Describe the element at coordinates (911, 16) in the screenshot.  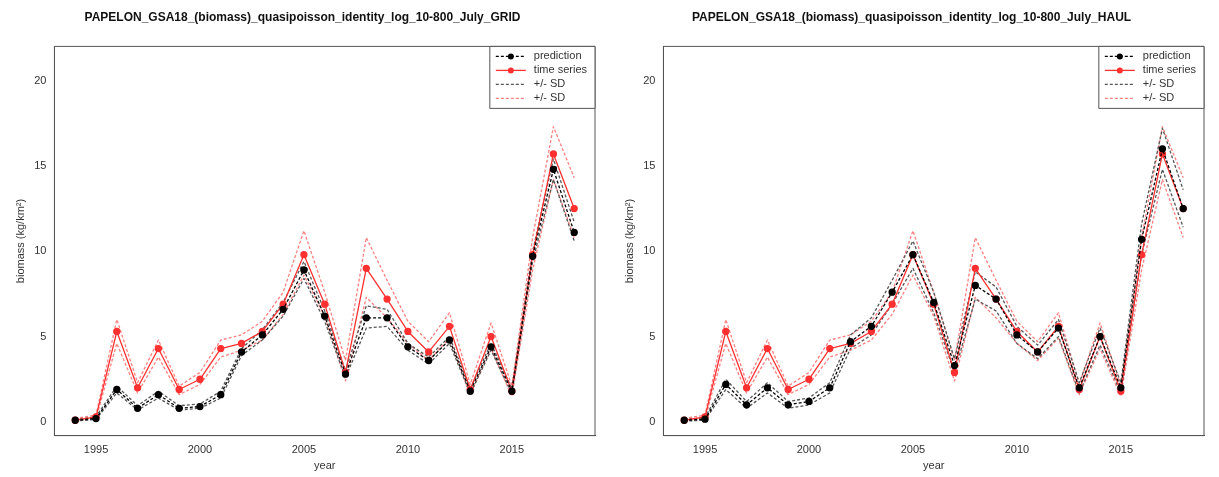
I see `chart-title: PAPELON_GSA18_(biomass)_quasipoisson_identity_log_10-800_July_HAUL` at that location.